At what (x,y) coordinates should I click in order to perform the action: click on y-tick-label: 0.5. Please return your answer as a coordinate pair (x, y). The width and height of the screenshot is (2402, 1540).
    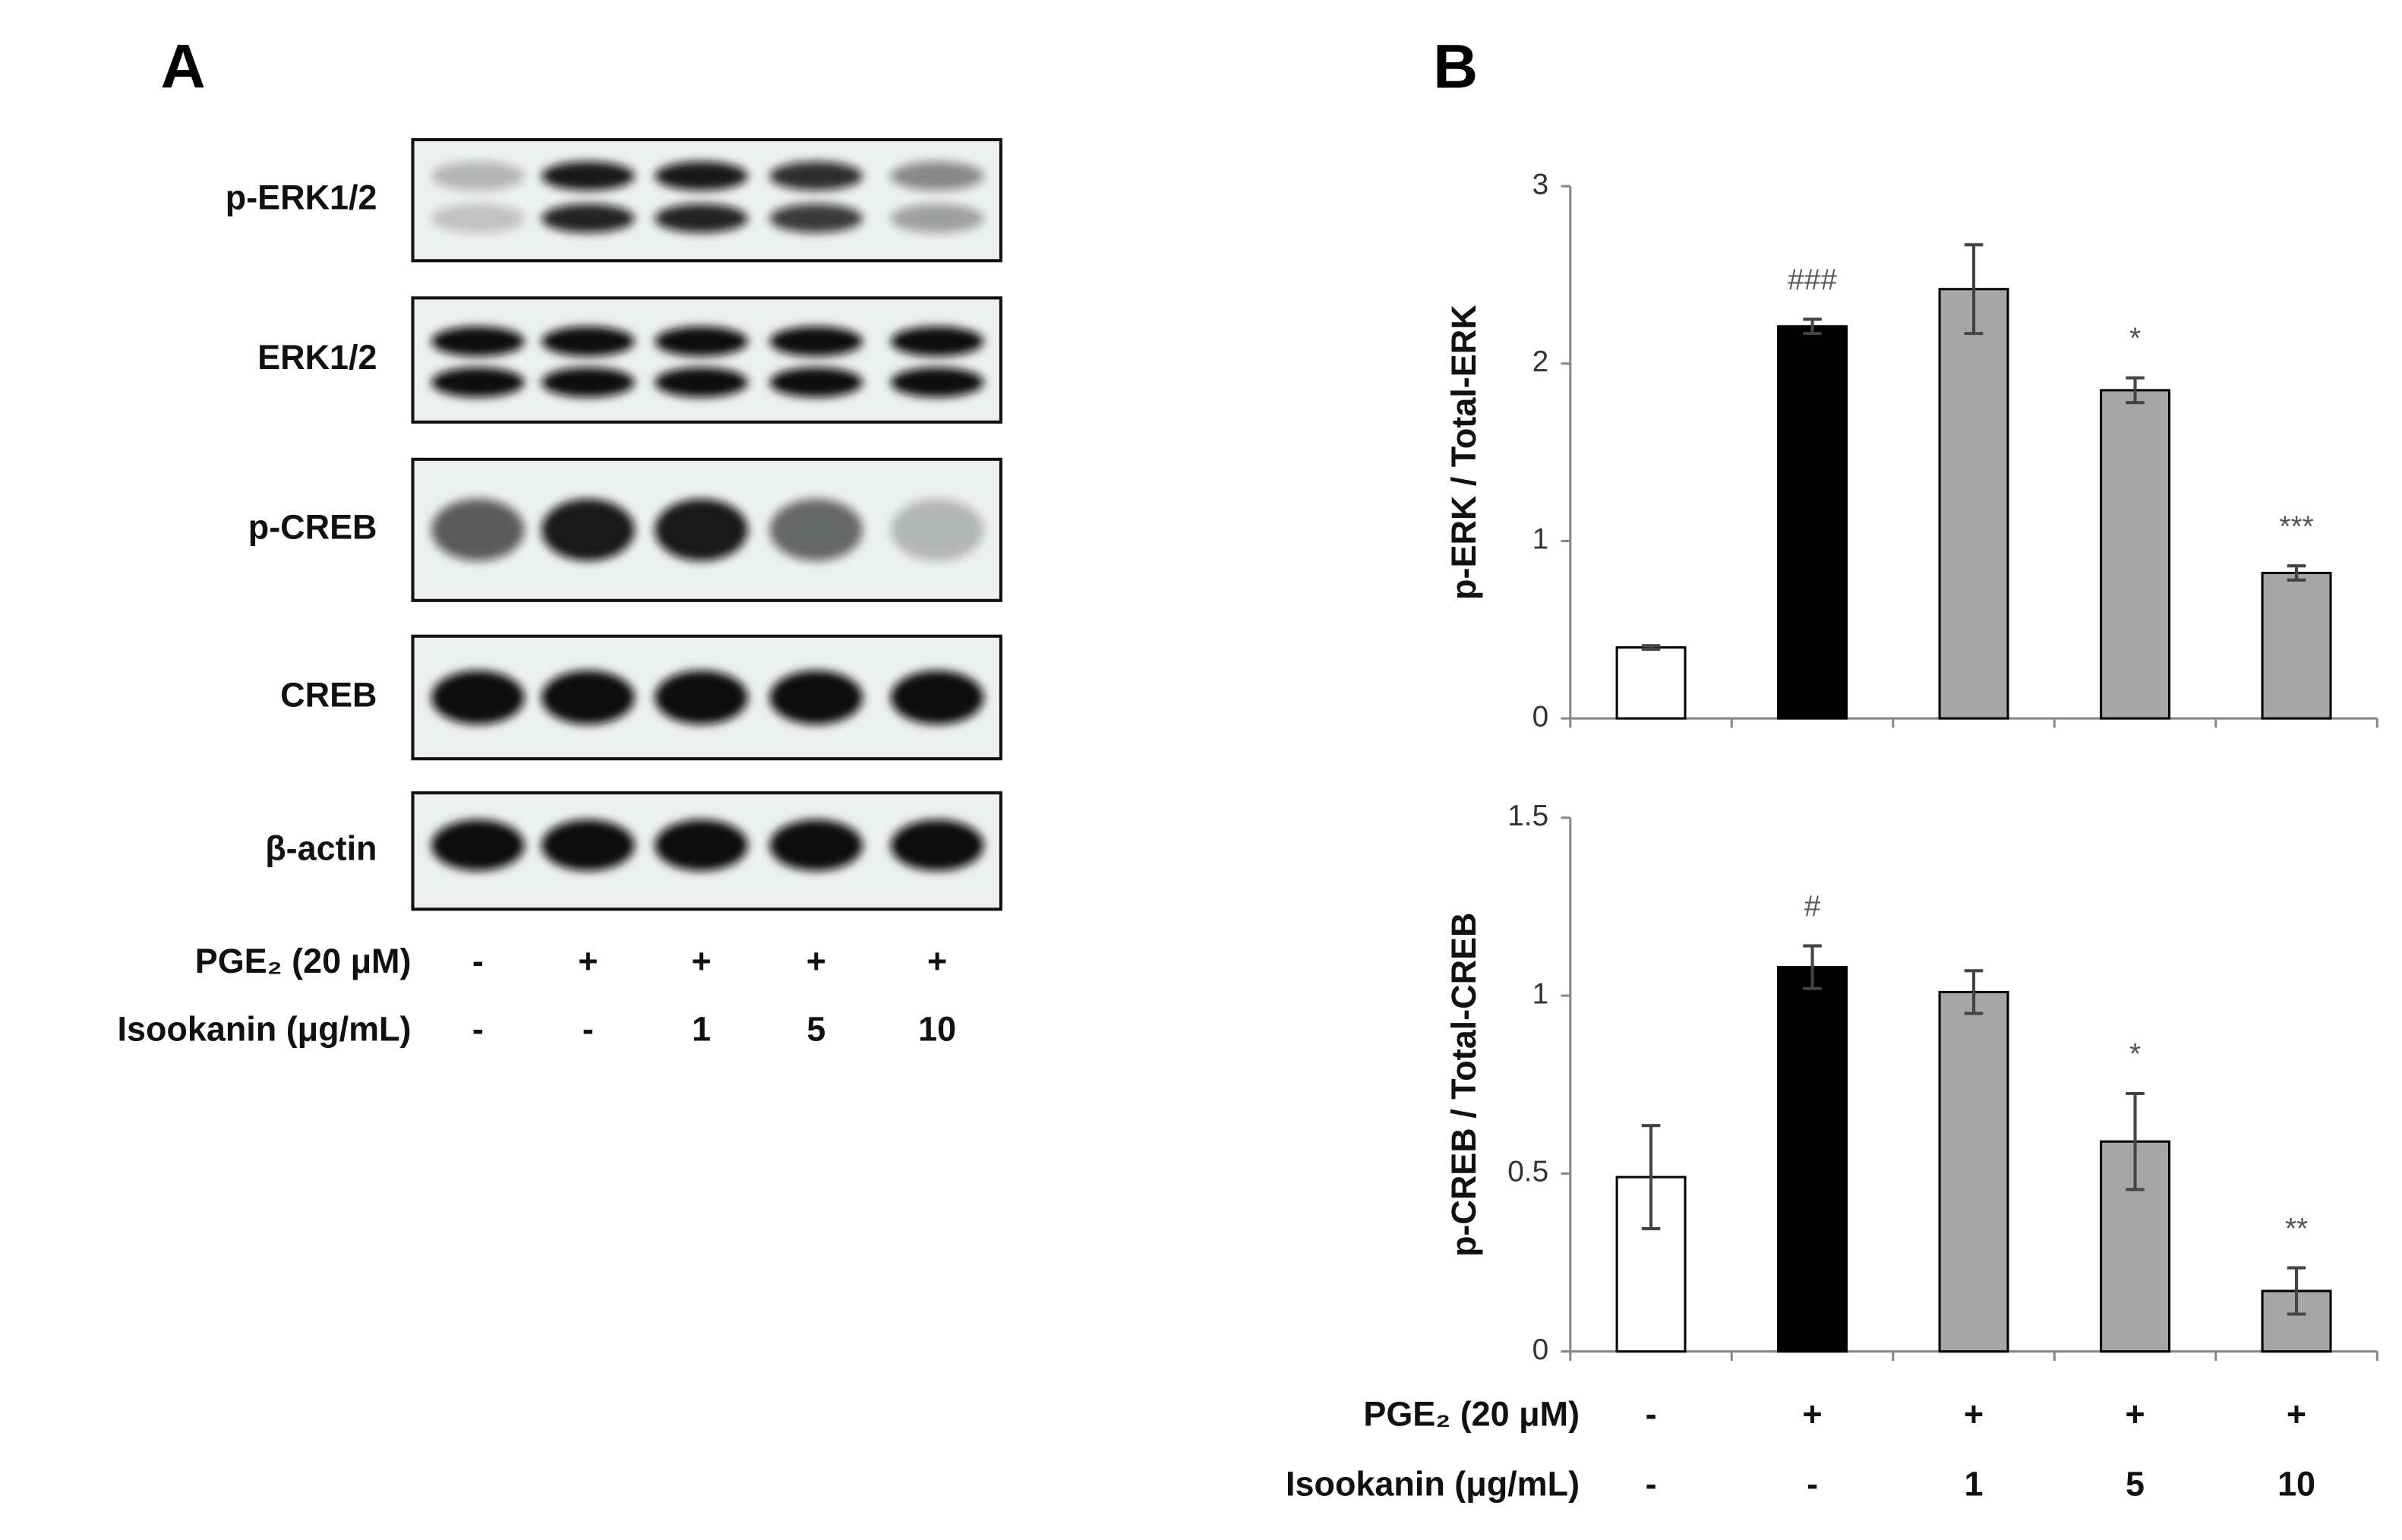
    Looking at the image, I should click on (1527, 1172).